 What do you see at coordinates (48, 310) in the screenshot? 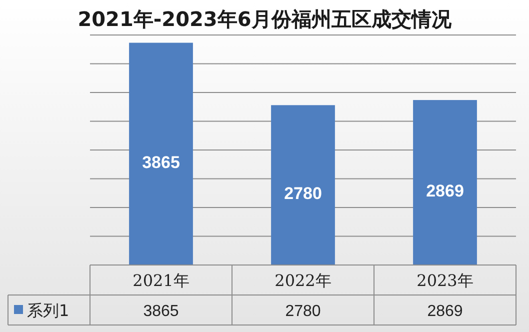
I see `legend-label: 系列1` at bounding box center [48, 310].